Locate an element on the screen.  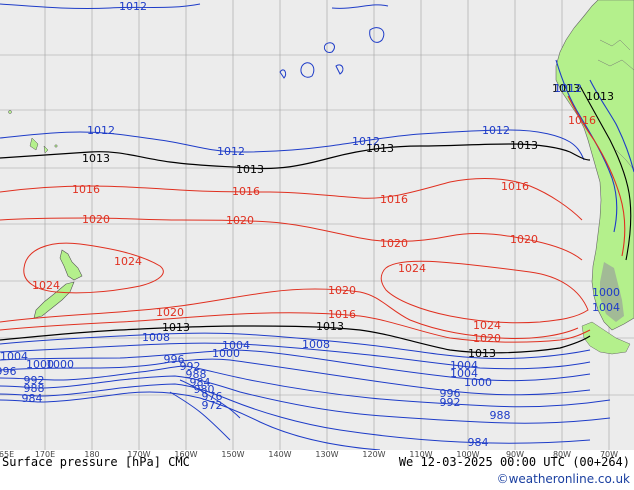
isobar-1020-south is located at coordinates (289, 313).